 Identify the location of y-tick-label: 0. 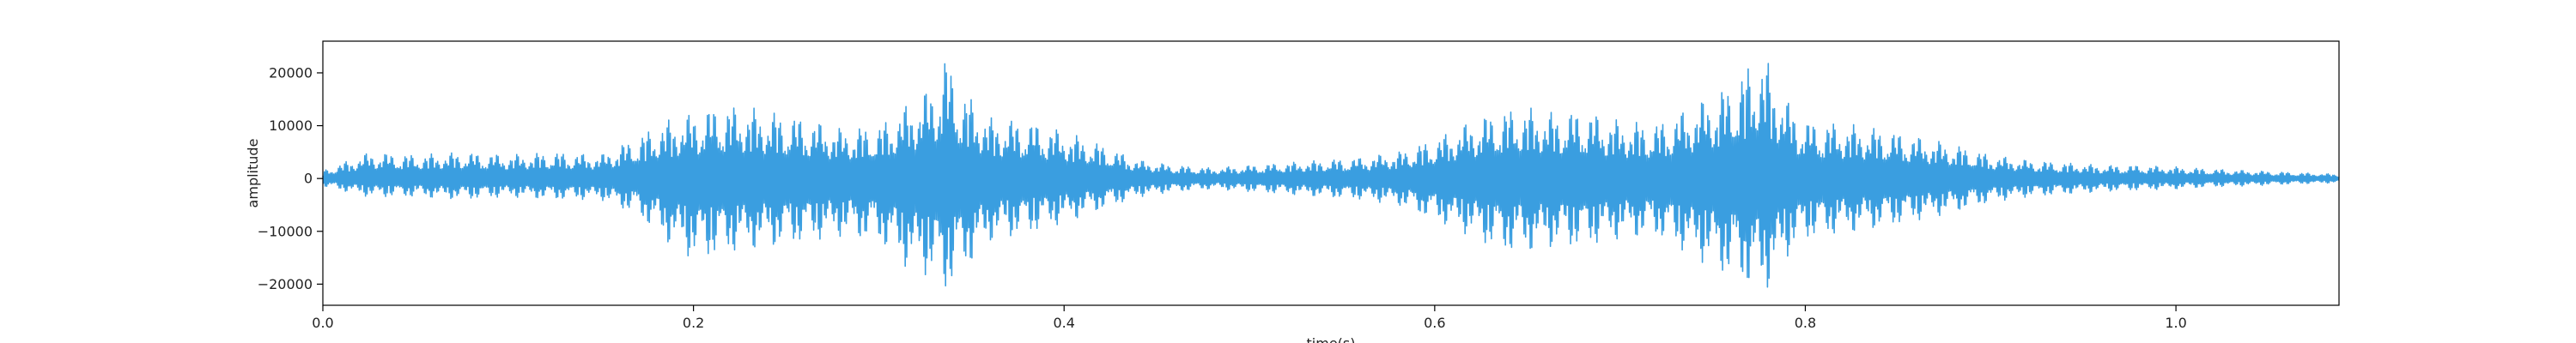
(308, 179).